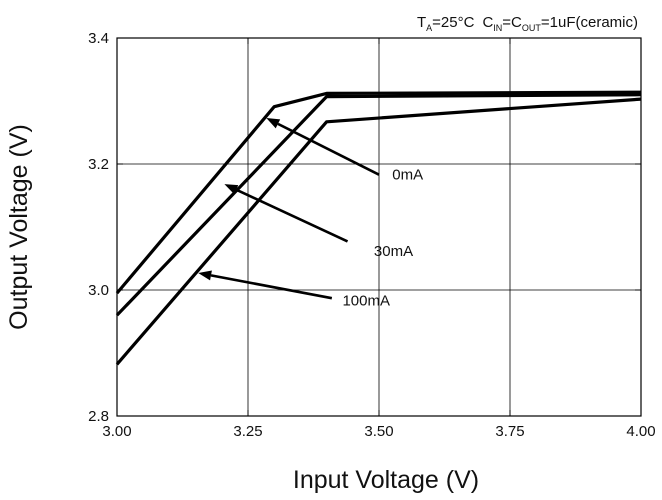 Image resolution: width=662 pixels, height=500 pixels. Describe the element at coordinates (407, 175) in the screenshot. I see `annotation-label-0mA: 0mA` at that location.